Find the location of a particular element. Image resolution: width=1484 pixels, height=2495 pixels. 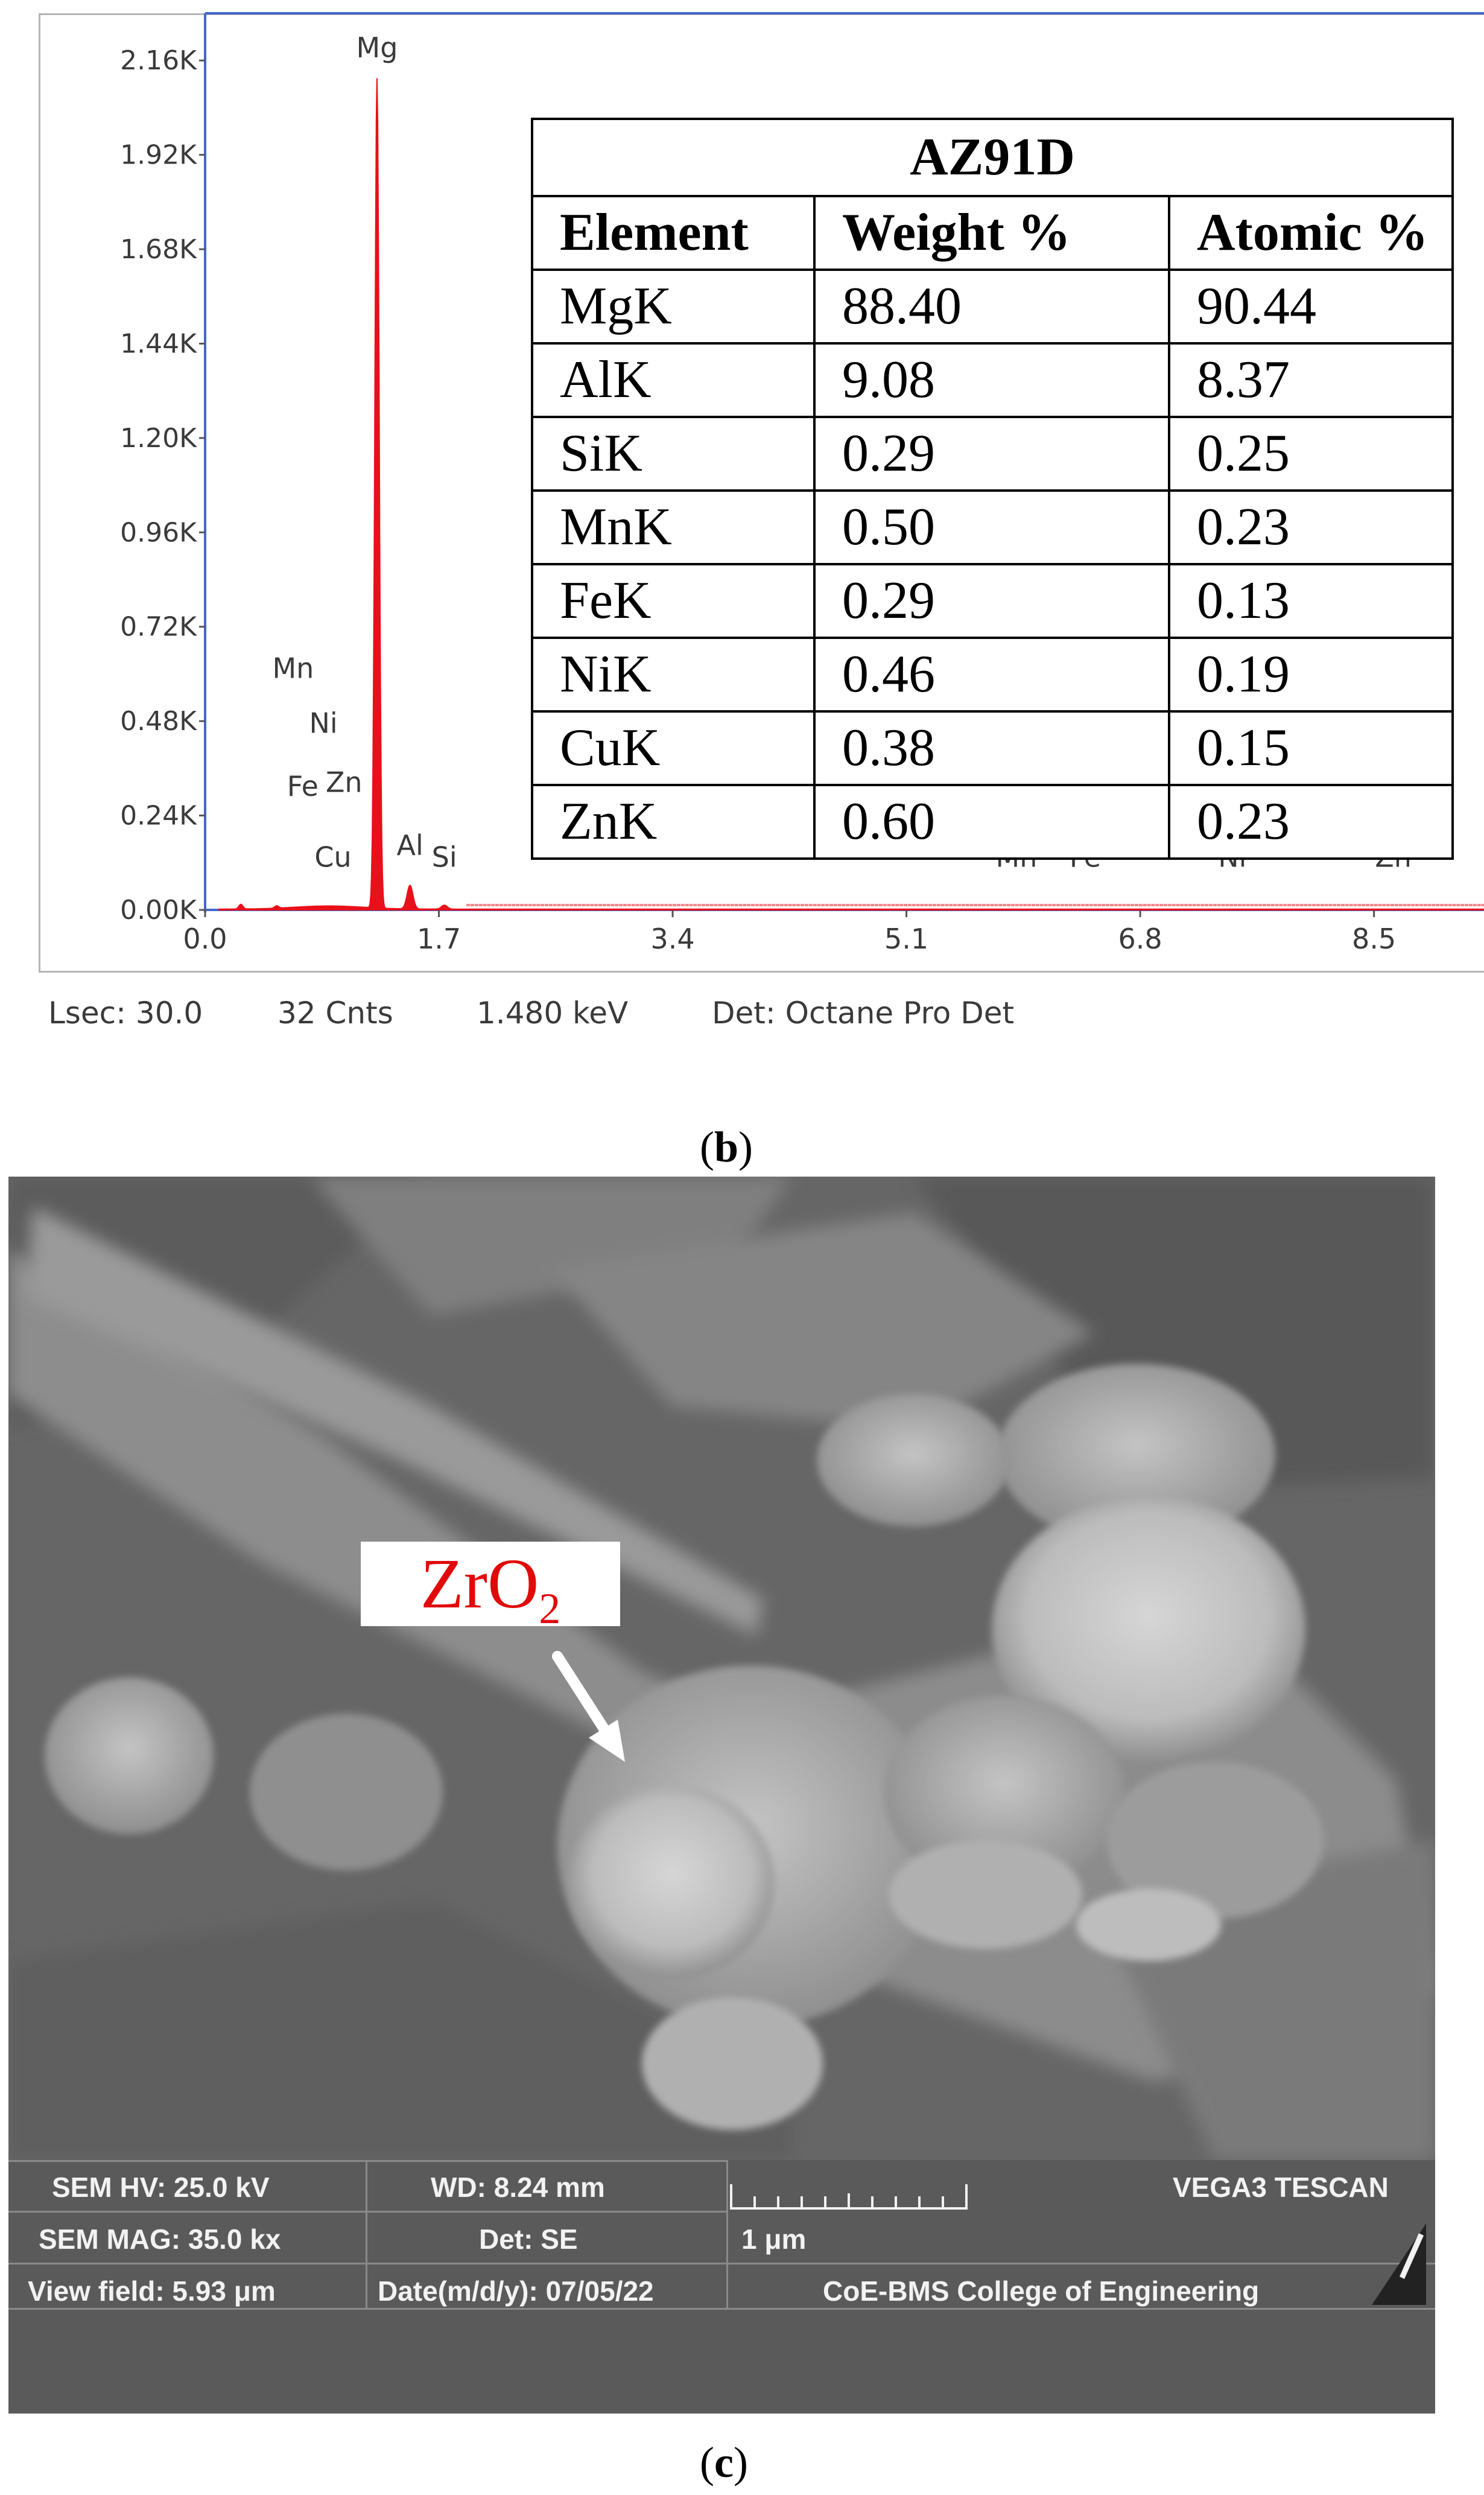

zro2-annotation: ZrO2 is located at coordinates (490, 1586).